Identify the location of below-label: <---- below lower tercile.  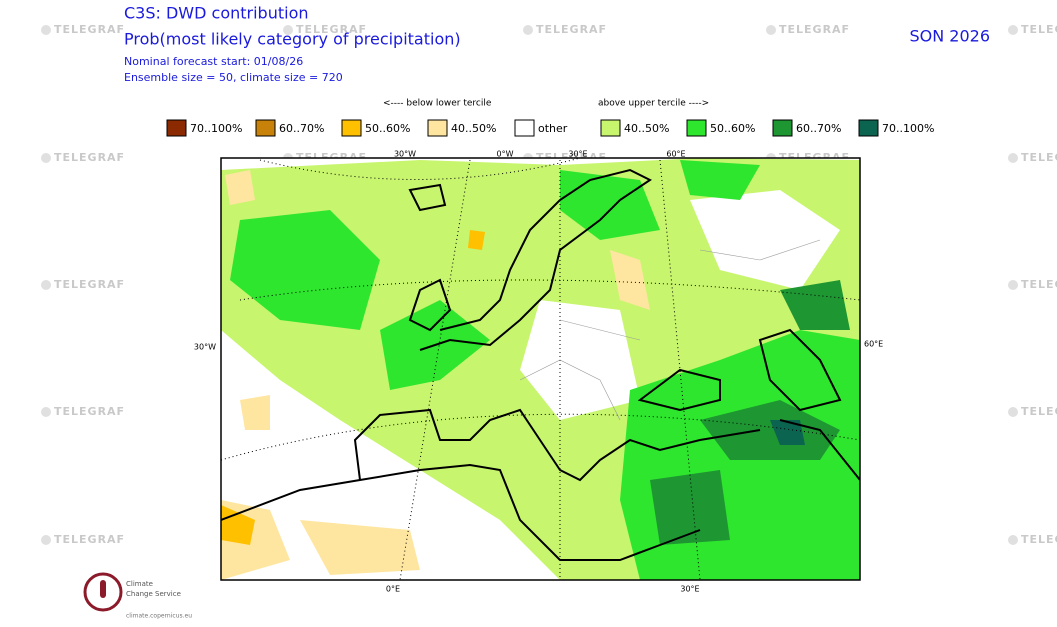
(437, 104).